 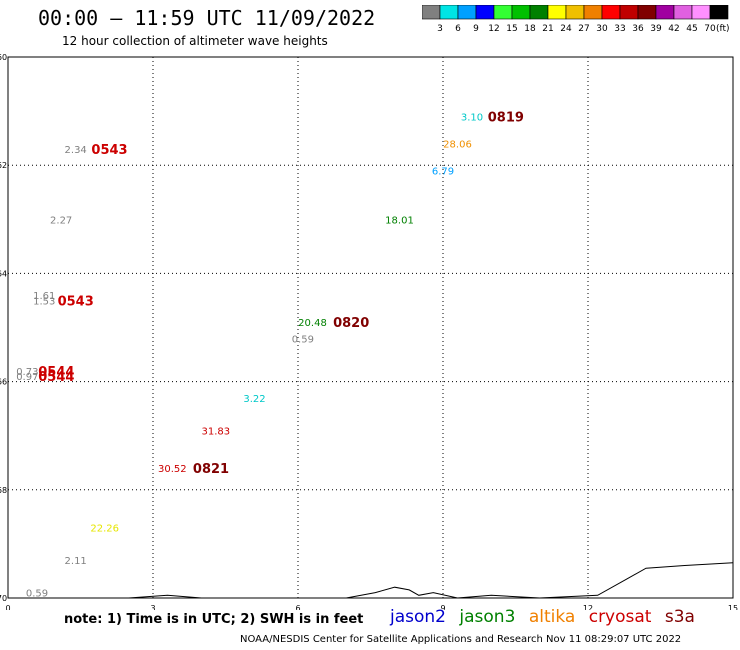 I want to click on y-tick-label: -68, so click(x=3, y=490).